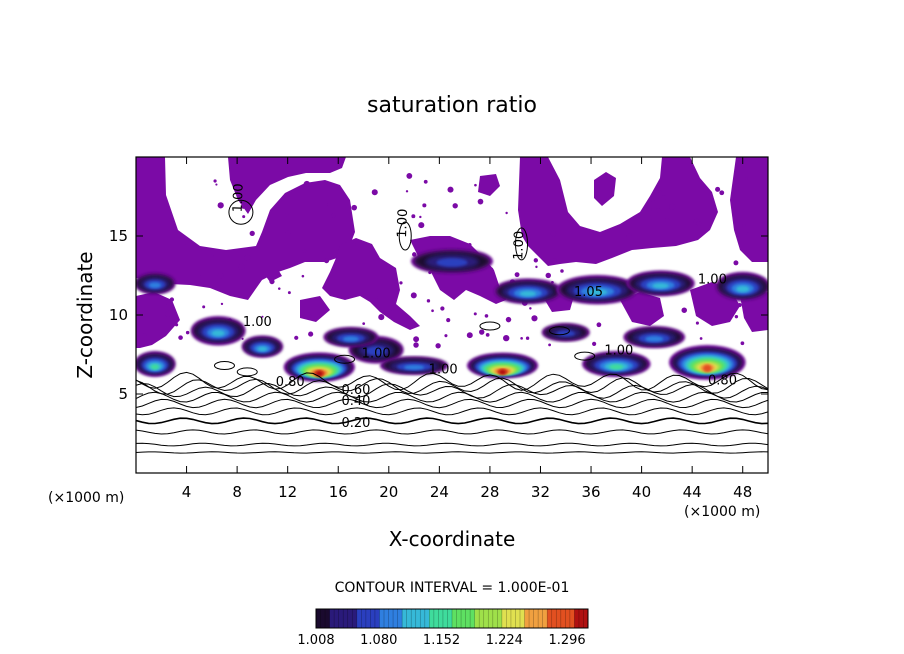 The width and height of the screenshot is (904, 654). What do you see at coordinates (85, 314) in the screenshot?
I see `y-axis-title: Z-coordinate` at bounding box center [85, 314].